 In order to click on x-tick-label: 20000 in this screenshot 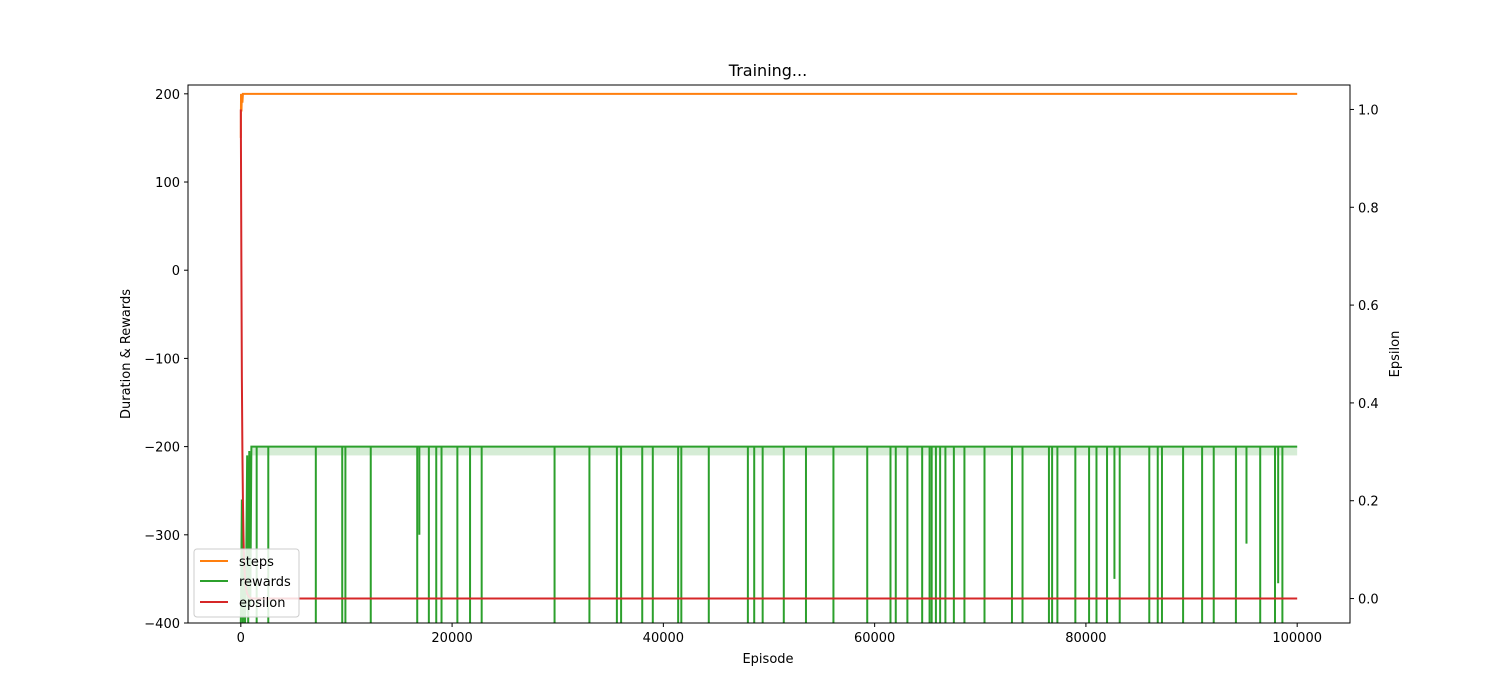, I will do `click(451, 638)`.